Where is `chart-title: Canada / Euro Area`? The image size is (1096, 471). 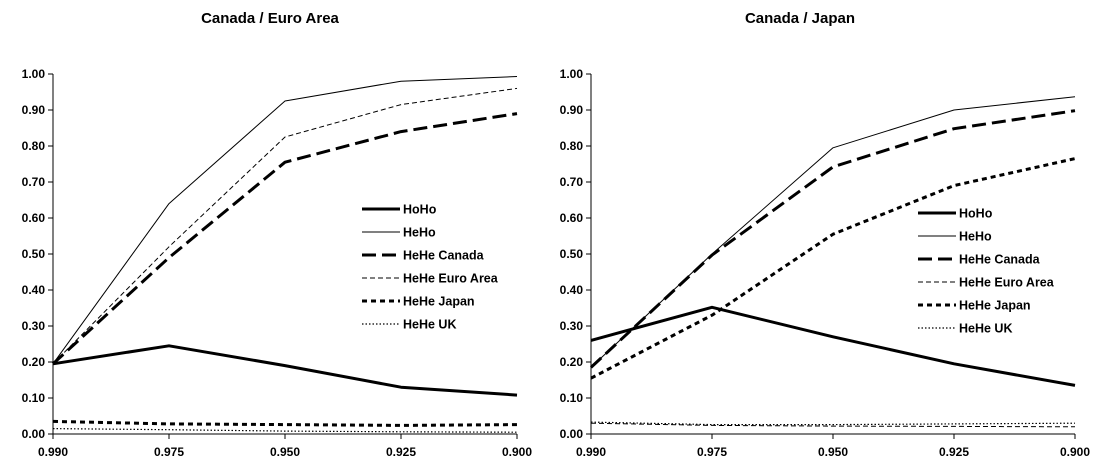
chart-title: Canada / Euro Area is located at coordinates (270, 18).